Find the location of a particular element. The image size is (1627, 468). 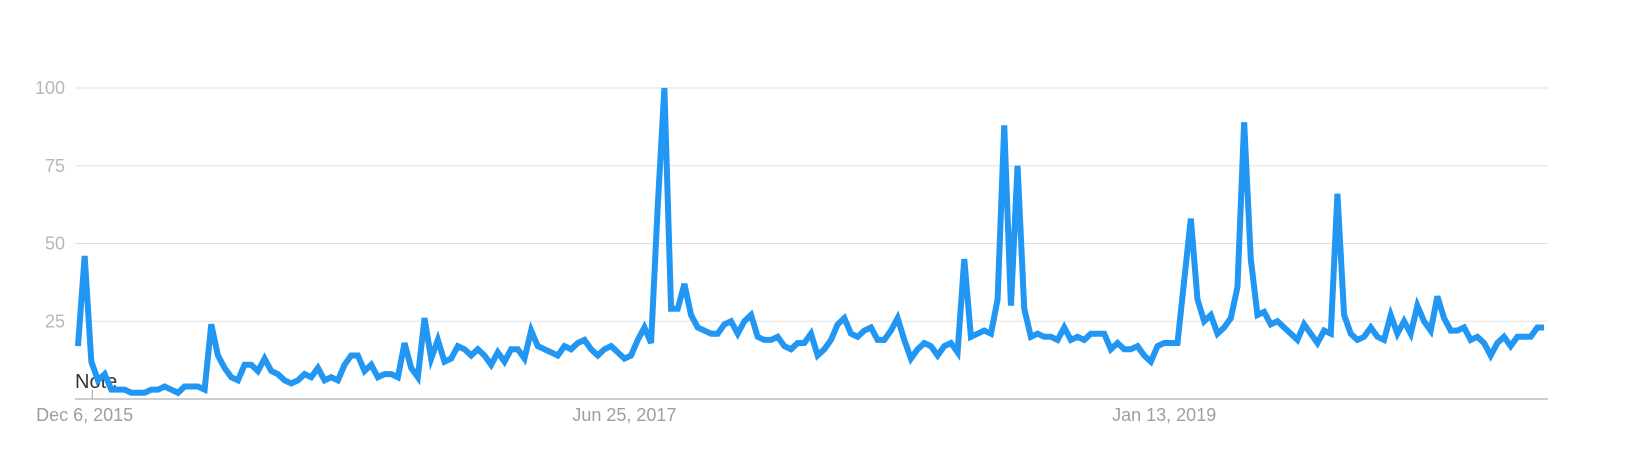

x-tick-label: Dec 6, 2015 is located at coordinates (84, 415).